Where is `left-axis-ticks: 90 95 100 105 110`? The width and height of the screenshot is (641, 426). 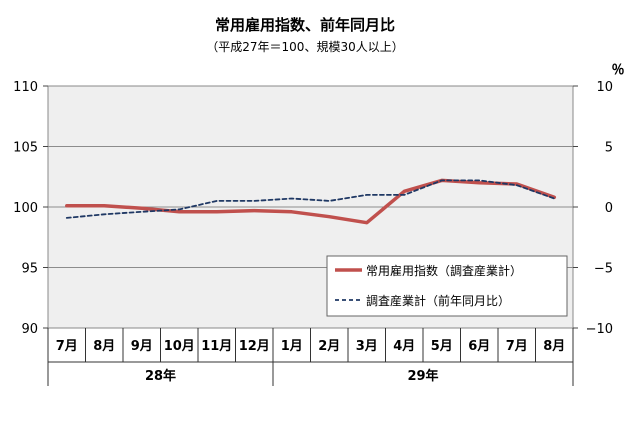
left-axis-ticks: 90 95 100 105 110 is located at coordinates (30, 208).